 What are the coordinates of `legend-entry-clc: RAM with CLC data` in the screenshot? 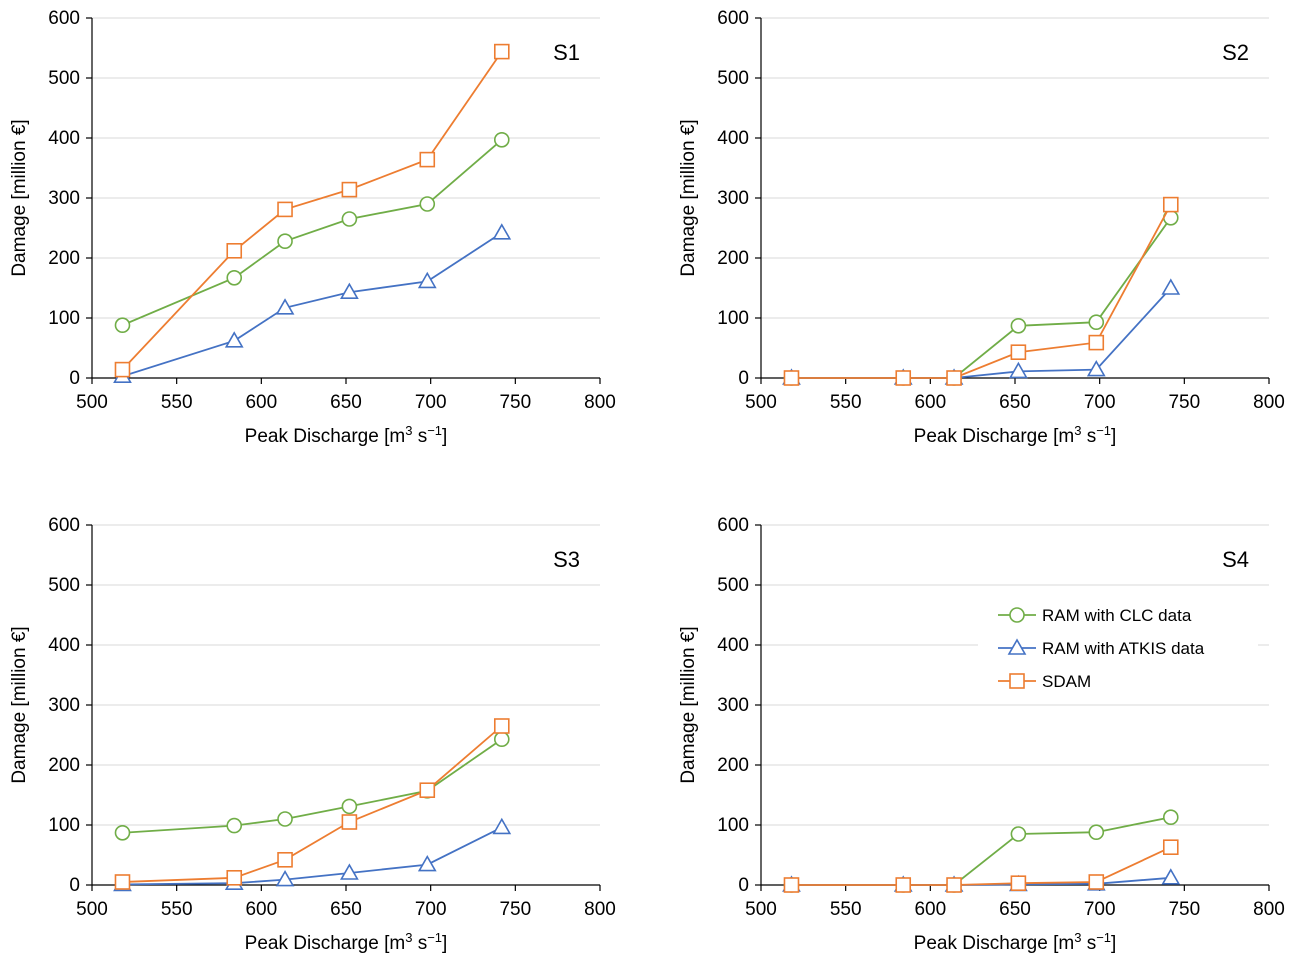 It's located at (1095, 615).